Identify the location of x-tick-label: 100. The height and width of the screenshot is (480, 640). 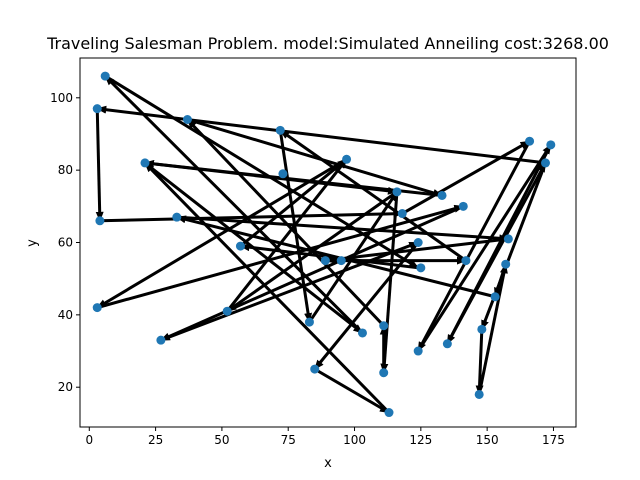
(354, 440).